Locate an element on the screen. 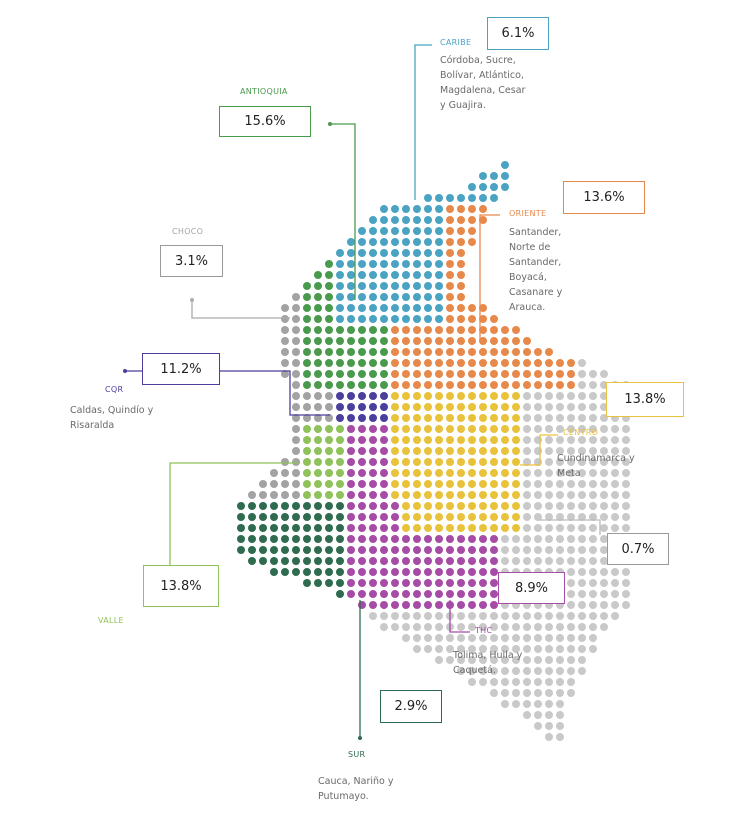 Image resolution: width=730 pixels, height=822 pixels. share-box: 13.6% is located at coordinates (604, 197).